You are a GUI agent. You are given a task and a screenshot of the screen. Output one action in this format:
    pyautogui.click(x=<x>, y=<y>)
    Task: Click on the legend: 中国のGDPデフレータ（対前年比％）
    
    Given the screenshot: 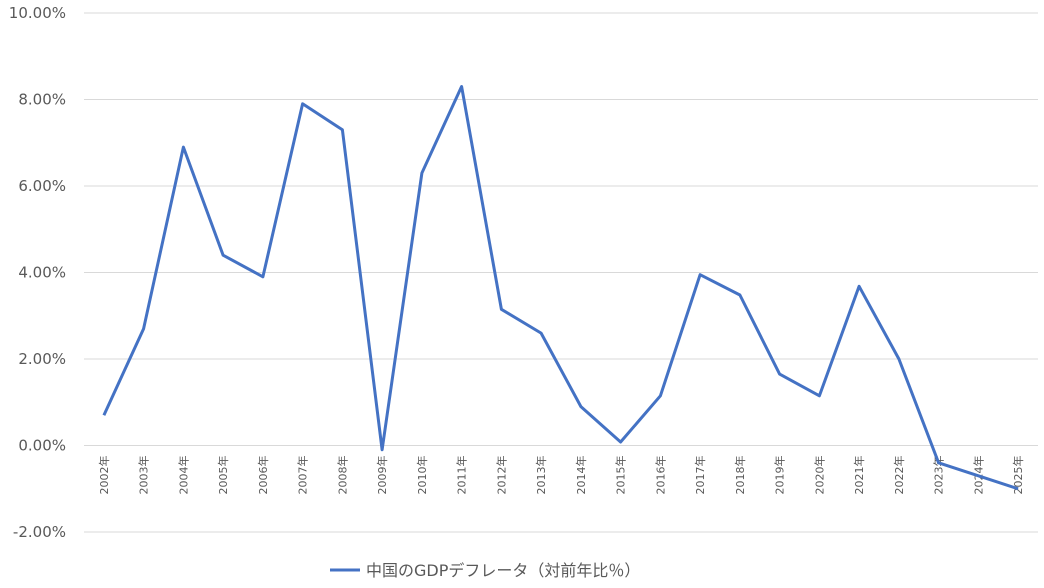 What is the action you would take?
    pyautogui.click(x=485, y=570)
    